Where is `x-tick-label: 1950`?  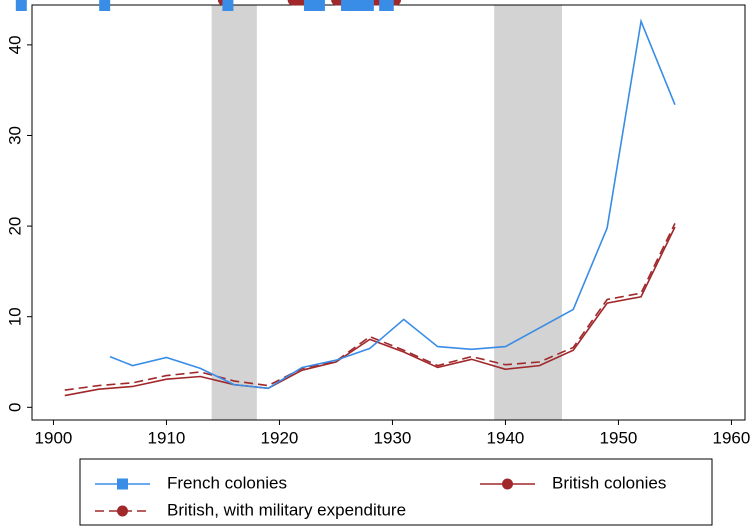 x-tick-label: 1950 is located at coordinates (619, 437).